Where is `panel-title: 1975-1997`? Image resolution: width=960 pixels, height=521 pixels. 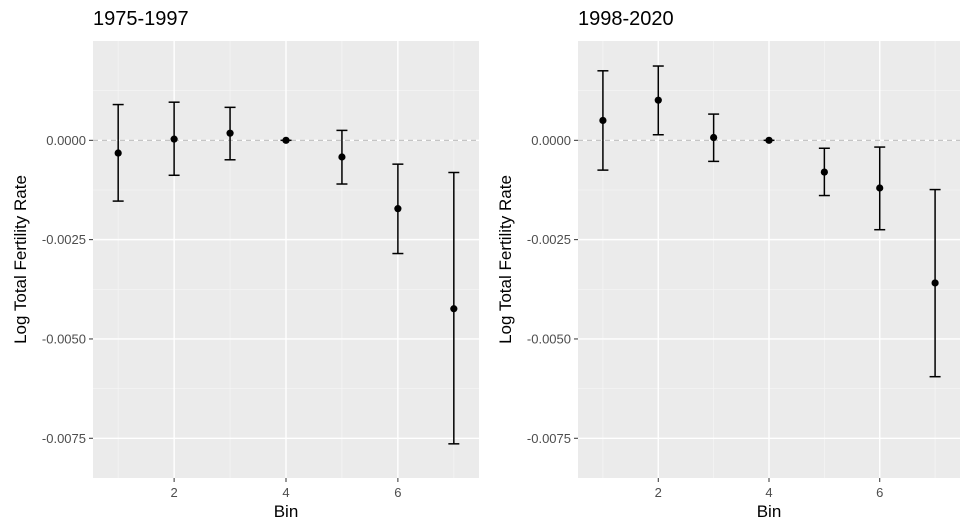
panel-title: 1975-1997 is located at coordinates (141, 19).